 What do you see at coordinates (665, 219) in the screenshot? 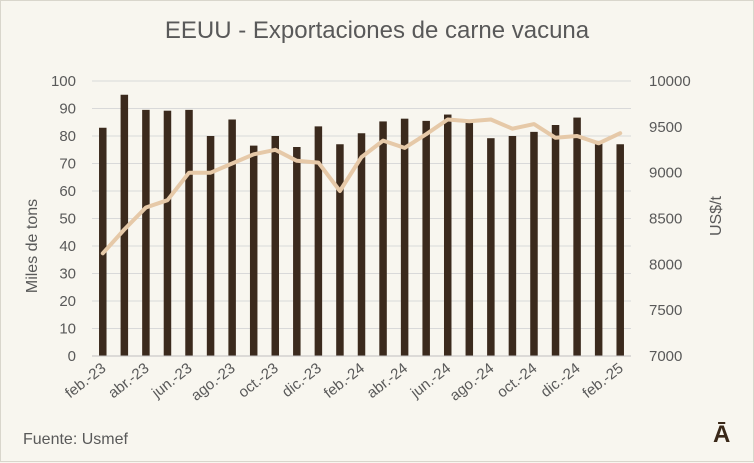
I see `y-right-tick-label: 8500` at bounding box center [665, 219].